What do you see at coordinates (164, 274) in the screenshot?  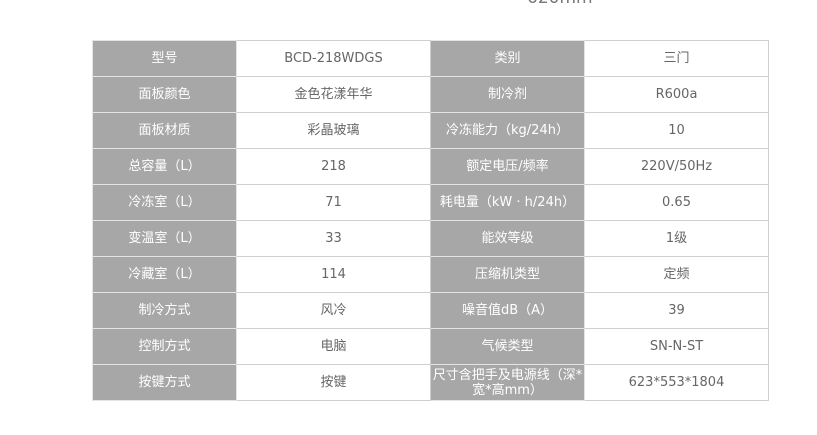 I see `spec-label: 冷藏室（L）` at bounding box center [164, 274].